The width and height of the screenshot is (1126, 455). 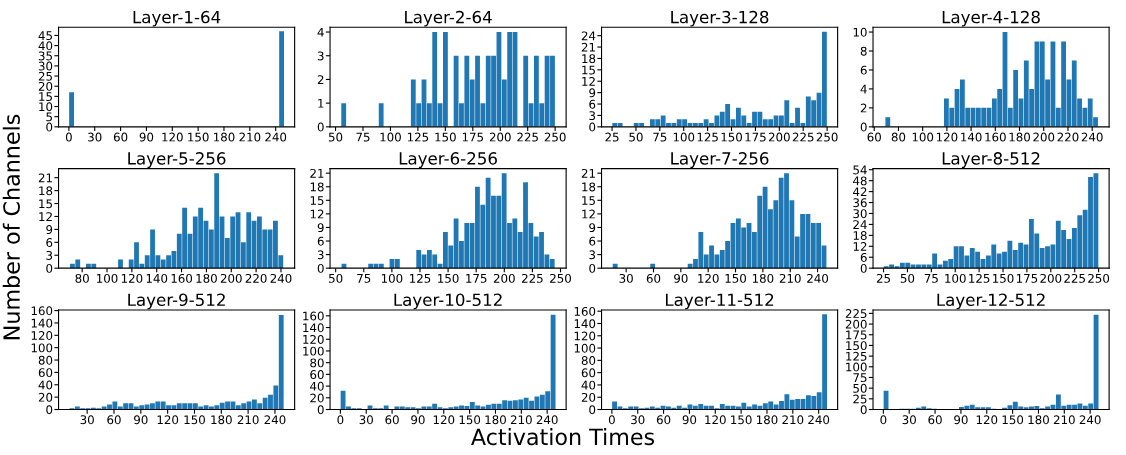 I want to click on chart-title: Layer-2-64, so click(x=448, y=18).